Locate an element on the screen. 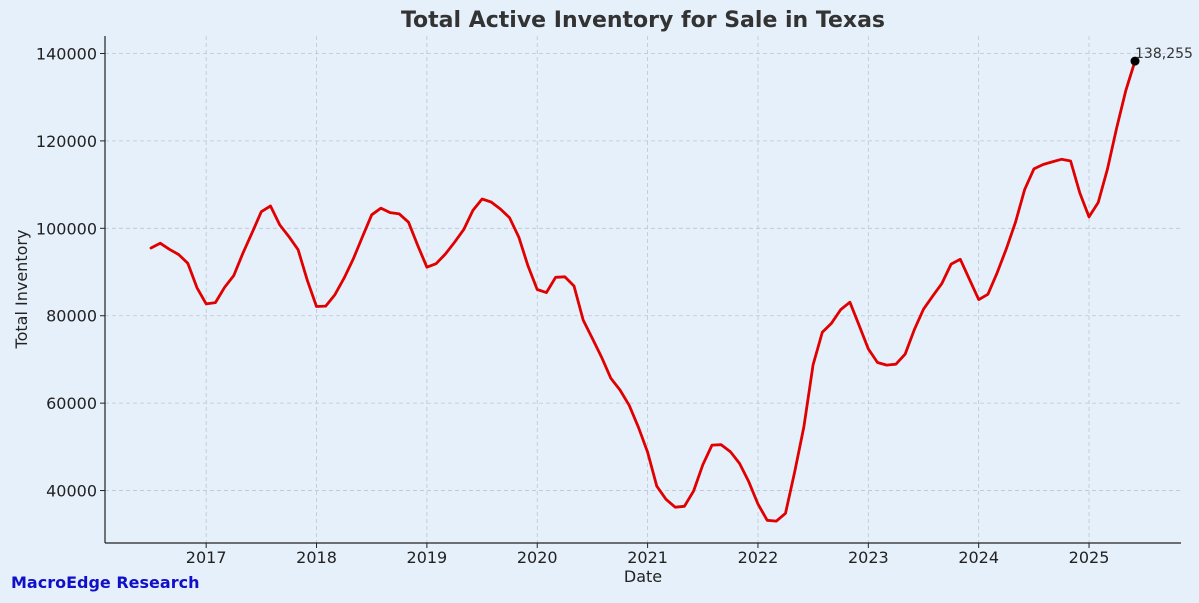 The width and height of the screenshot is (1199, 603). y-tick-labels: 40000 60000 80000 100000 120000 140000 is located at coordinates (70, 272).